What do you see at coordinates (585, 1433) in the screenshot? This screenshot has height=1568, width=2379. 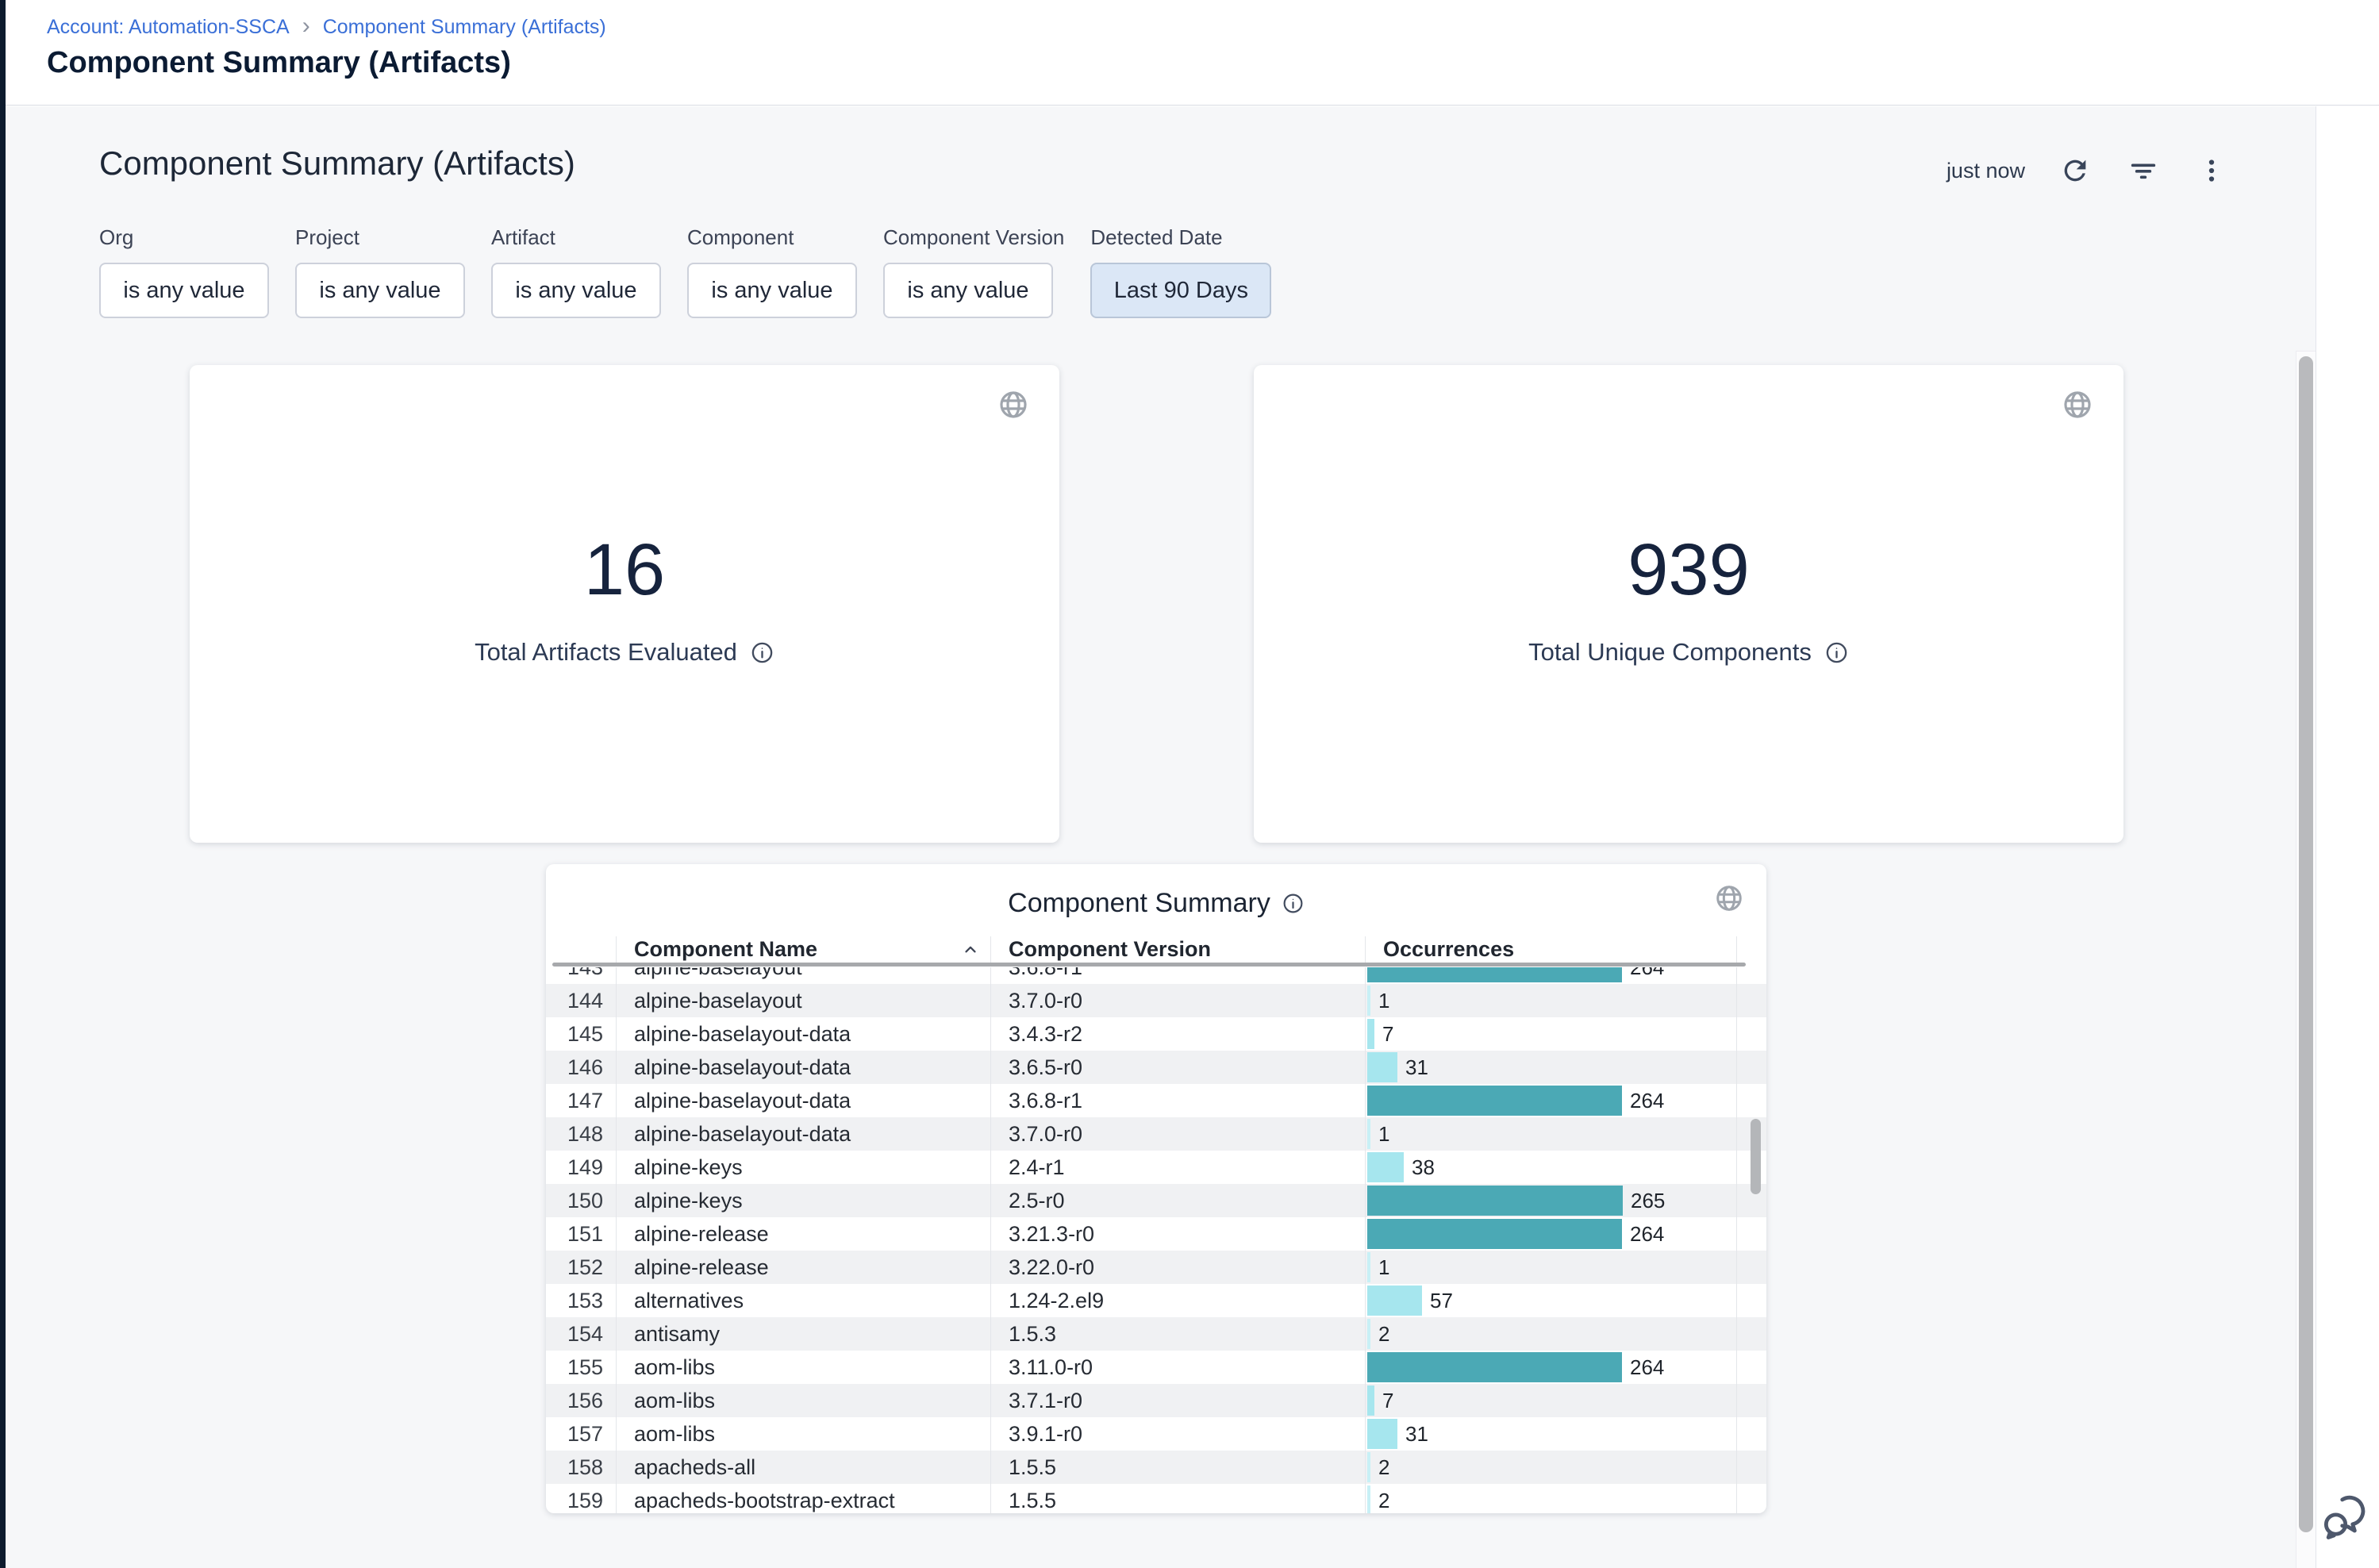 I see `row-number: 157` at bounding box center [585, 1433].